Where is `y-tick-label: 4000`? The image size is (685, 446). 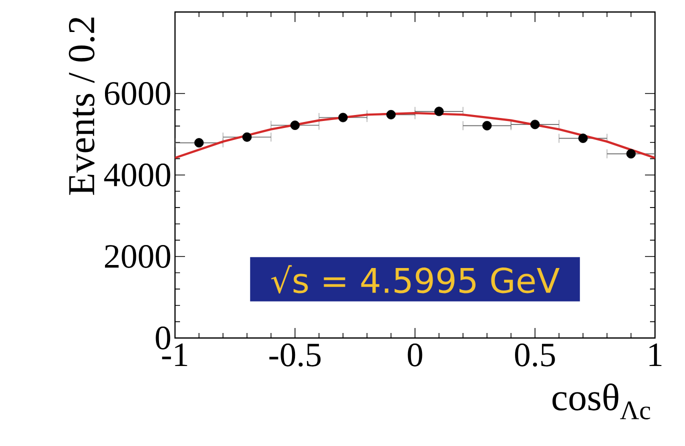 y-tick-label: 4000 is located at coordinates (137, 175).